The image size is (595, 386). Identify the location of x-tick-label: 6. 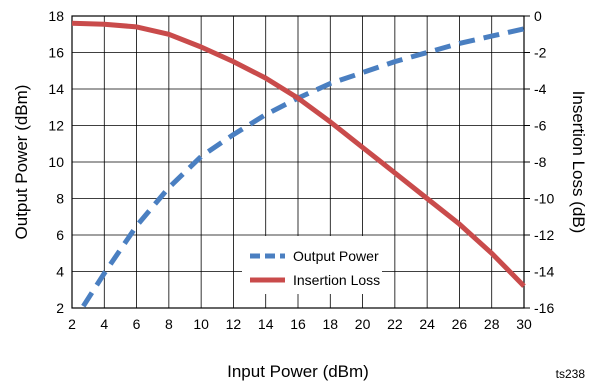
(137, 324).